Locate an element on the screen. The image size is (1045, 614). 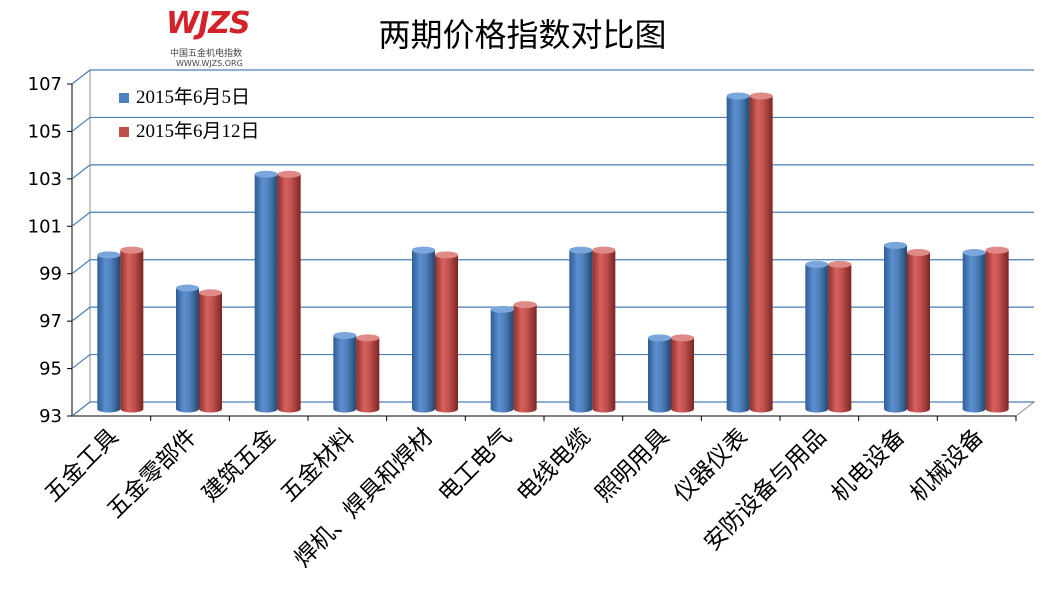
y-tick-label: 95 is located at coordinates (50, 369).